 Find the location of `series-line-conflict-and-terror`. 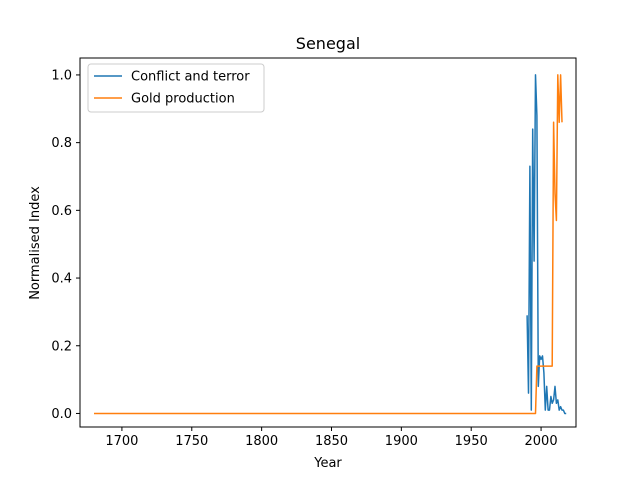

series-line-conflict-and-terror is located at coordinates (546, 244).